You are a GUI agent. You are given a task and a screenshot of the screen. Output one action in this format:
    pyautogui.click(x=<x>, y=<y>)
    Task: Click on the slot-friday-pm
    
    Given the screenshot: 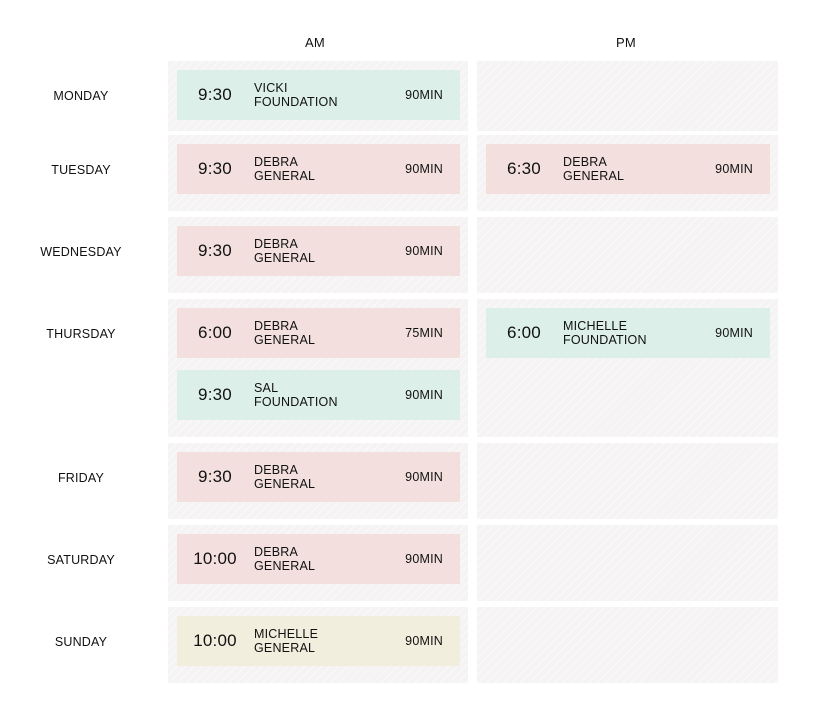 What is the action you would take?
    pyautogui.click(x=627, y=481)
    